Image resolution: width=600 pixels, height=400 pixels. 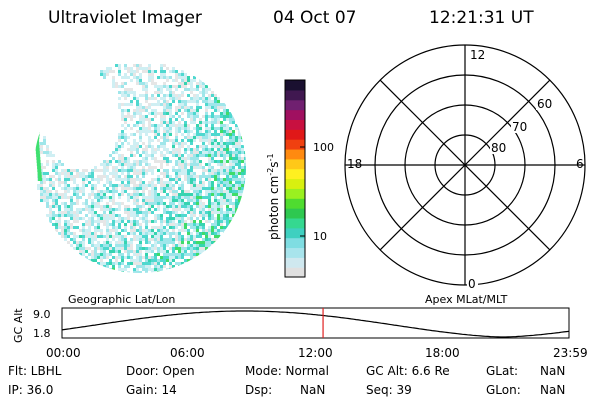 I want to click on polar-label-6: 6, so click(x=580, y=164).